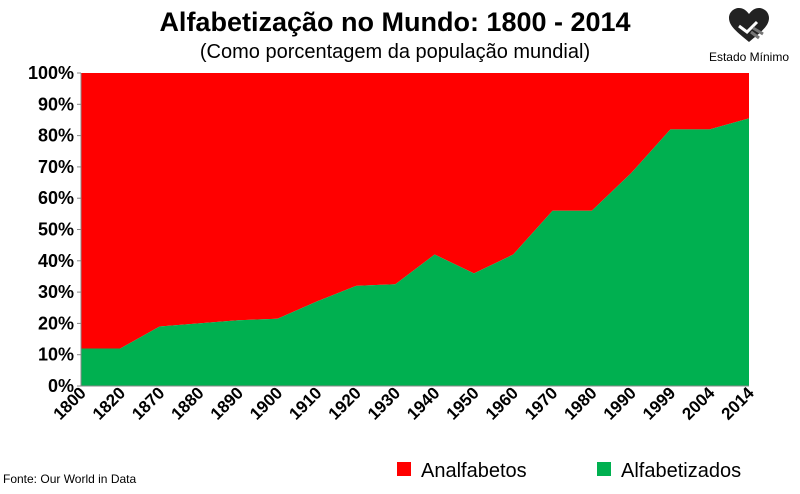 The width and height of the screenshot is (800, 494). What do you see at coordinates (266, 403) in the screenshot?
I see `x-tick-label: 1900` at bounding box center [266, 403].